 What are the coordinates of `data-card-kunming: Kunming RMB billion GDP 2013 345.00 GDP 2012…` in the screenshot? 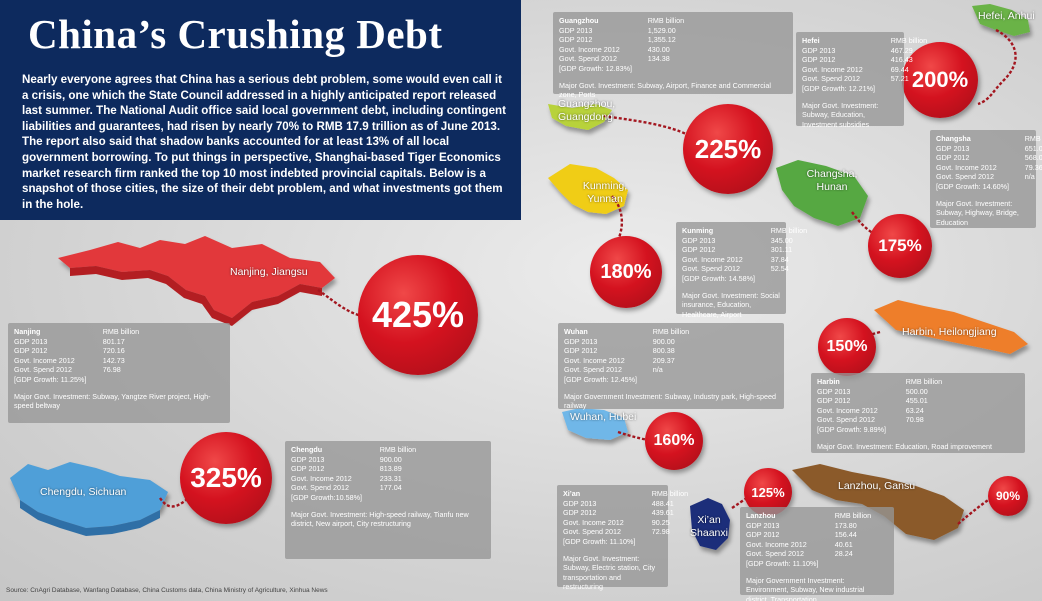 It's located at (741, 270).